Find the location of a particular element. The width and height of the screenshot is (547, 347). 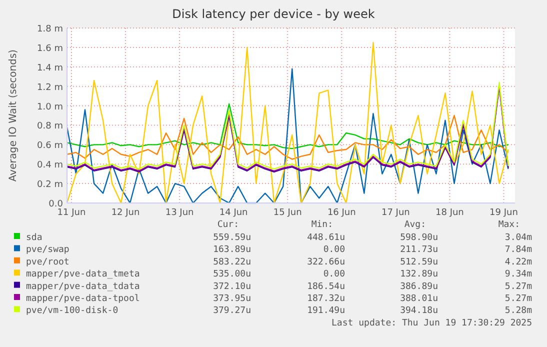

y-tick-label: 1.0 m is located at coordinates (50, 107).